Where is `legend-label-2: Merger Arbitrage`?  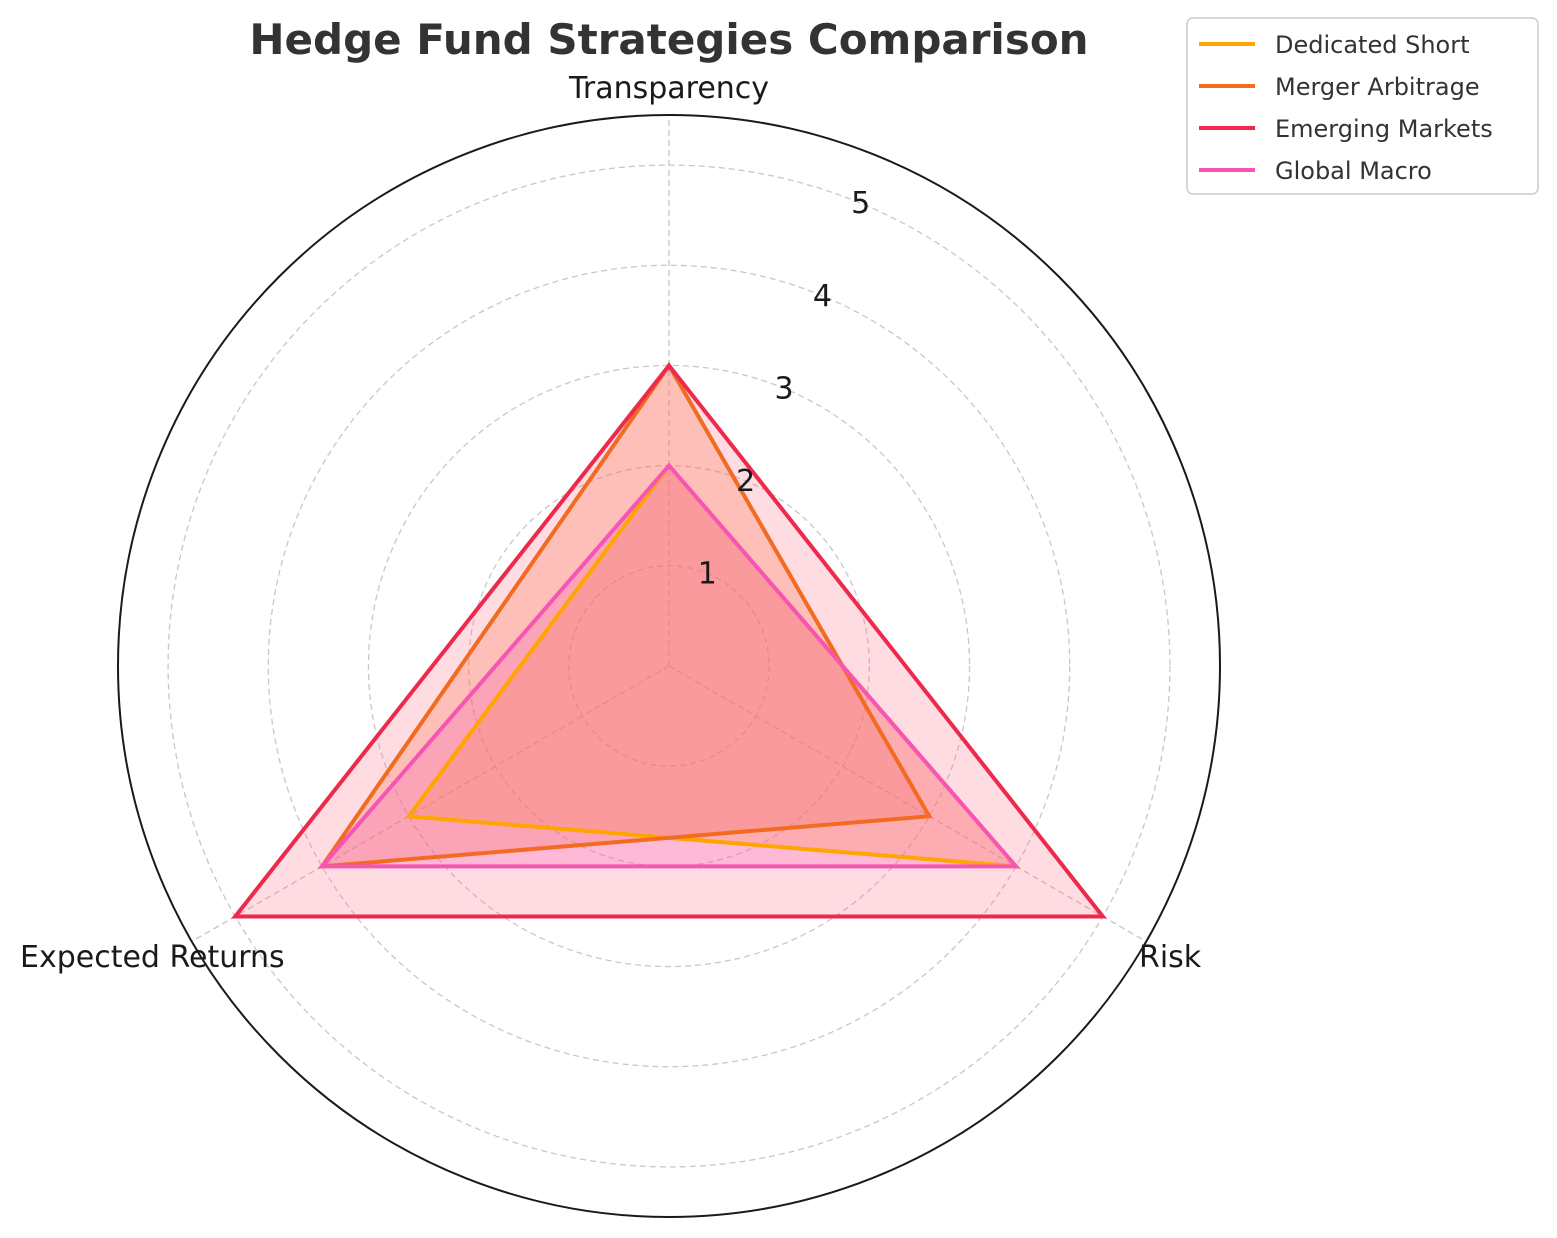 legend-label-2: Merger Arbitrage is located at coordinates (1377, 87).